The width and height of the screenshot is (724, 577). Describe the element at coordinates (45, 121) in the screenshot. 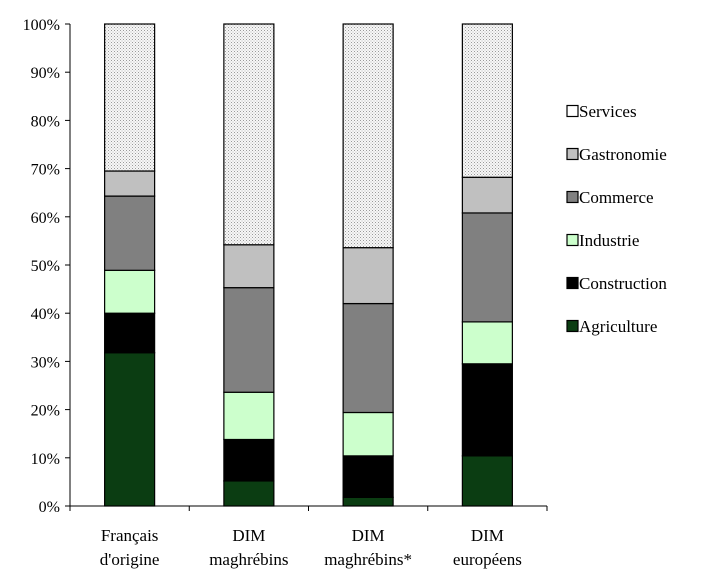

I see `y-tick-label: 80%` at that location.